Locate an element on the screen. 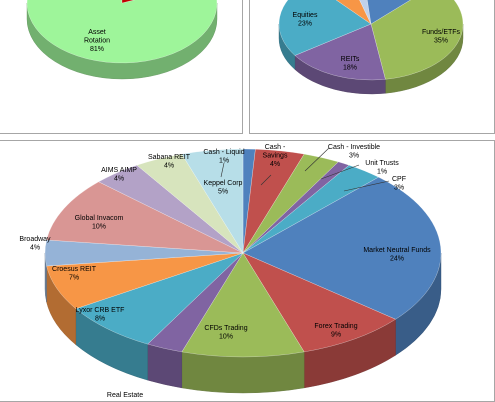 This screenshot has width=495, height=402. slice-name-label: Keppel Corp is located at coordinates (223, 183).